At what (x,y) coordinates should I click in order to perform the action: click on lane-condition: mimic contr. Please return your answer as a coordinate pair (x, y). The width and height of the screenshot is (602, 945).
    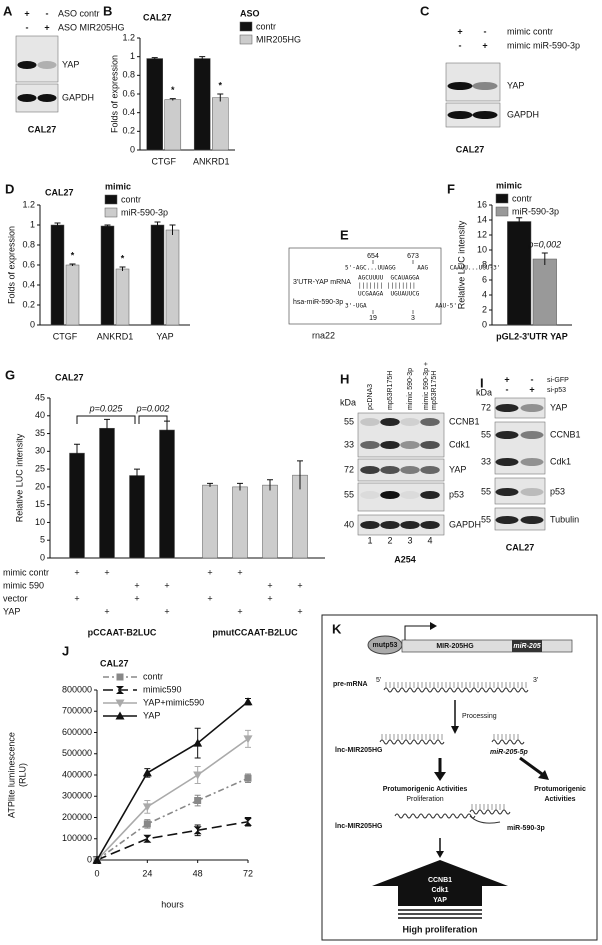
    Looking at the image, I should click on (530, 31).